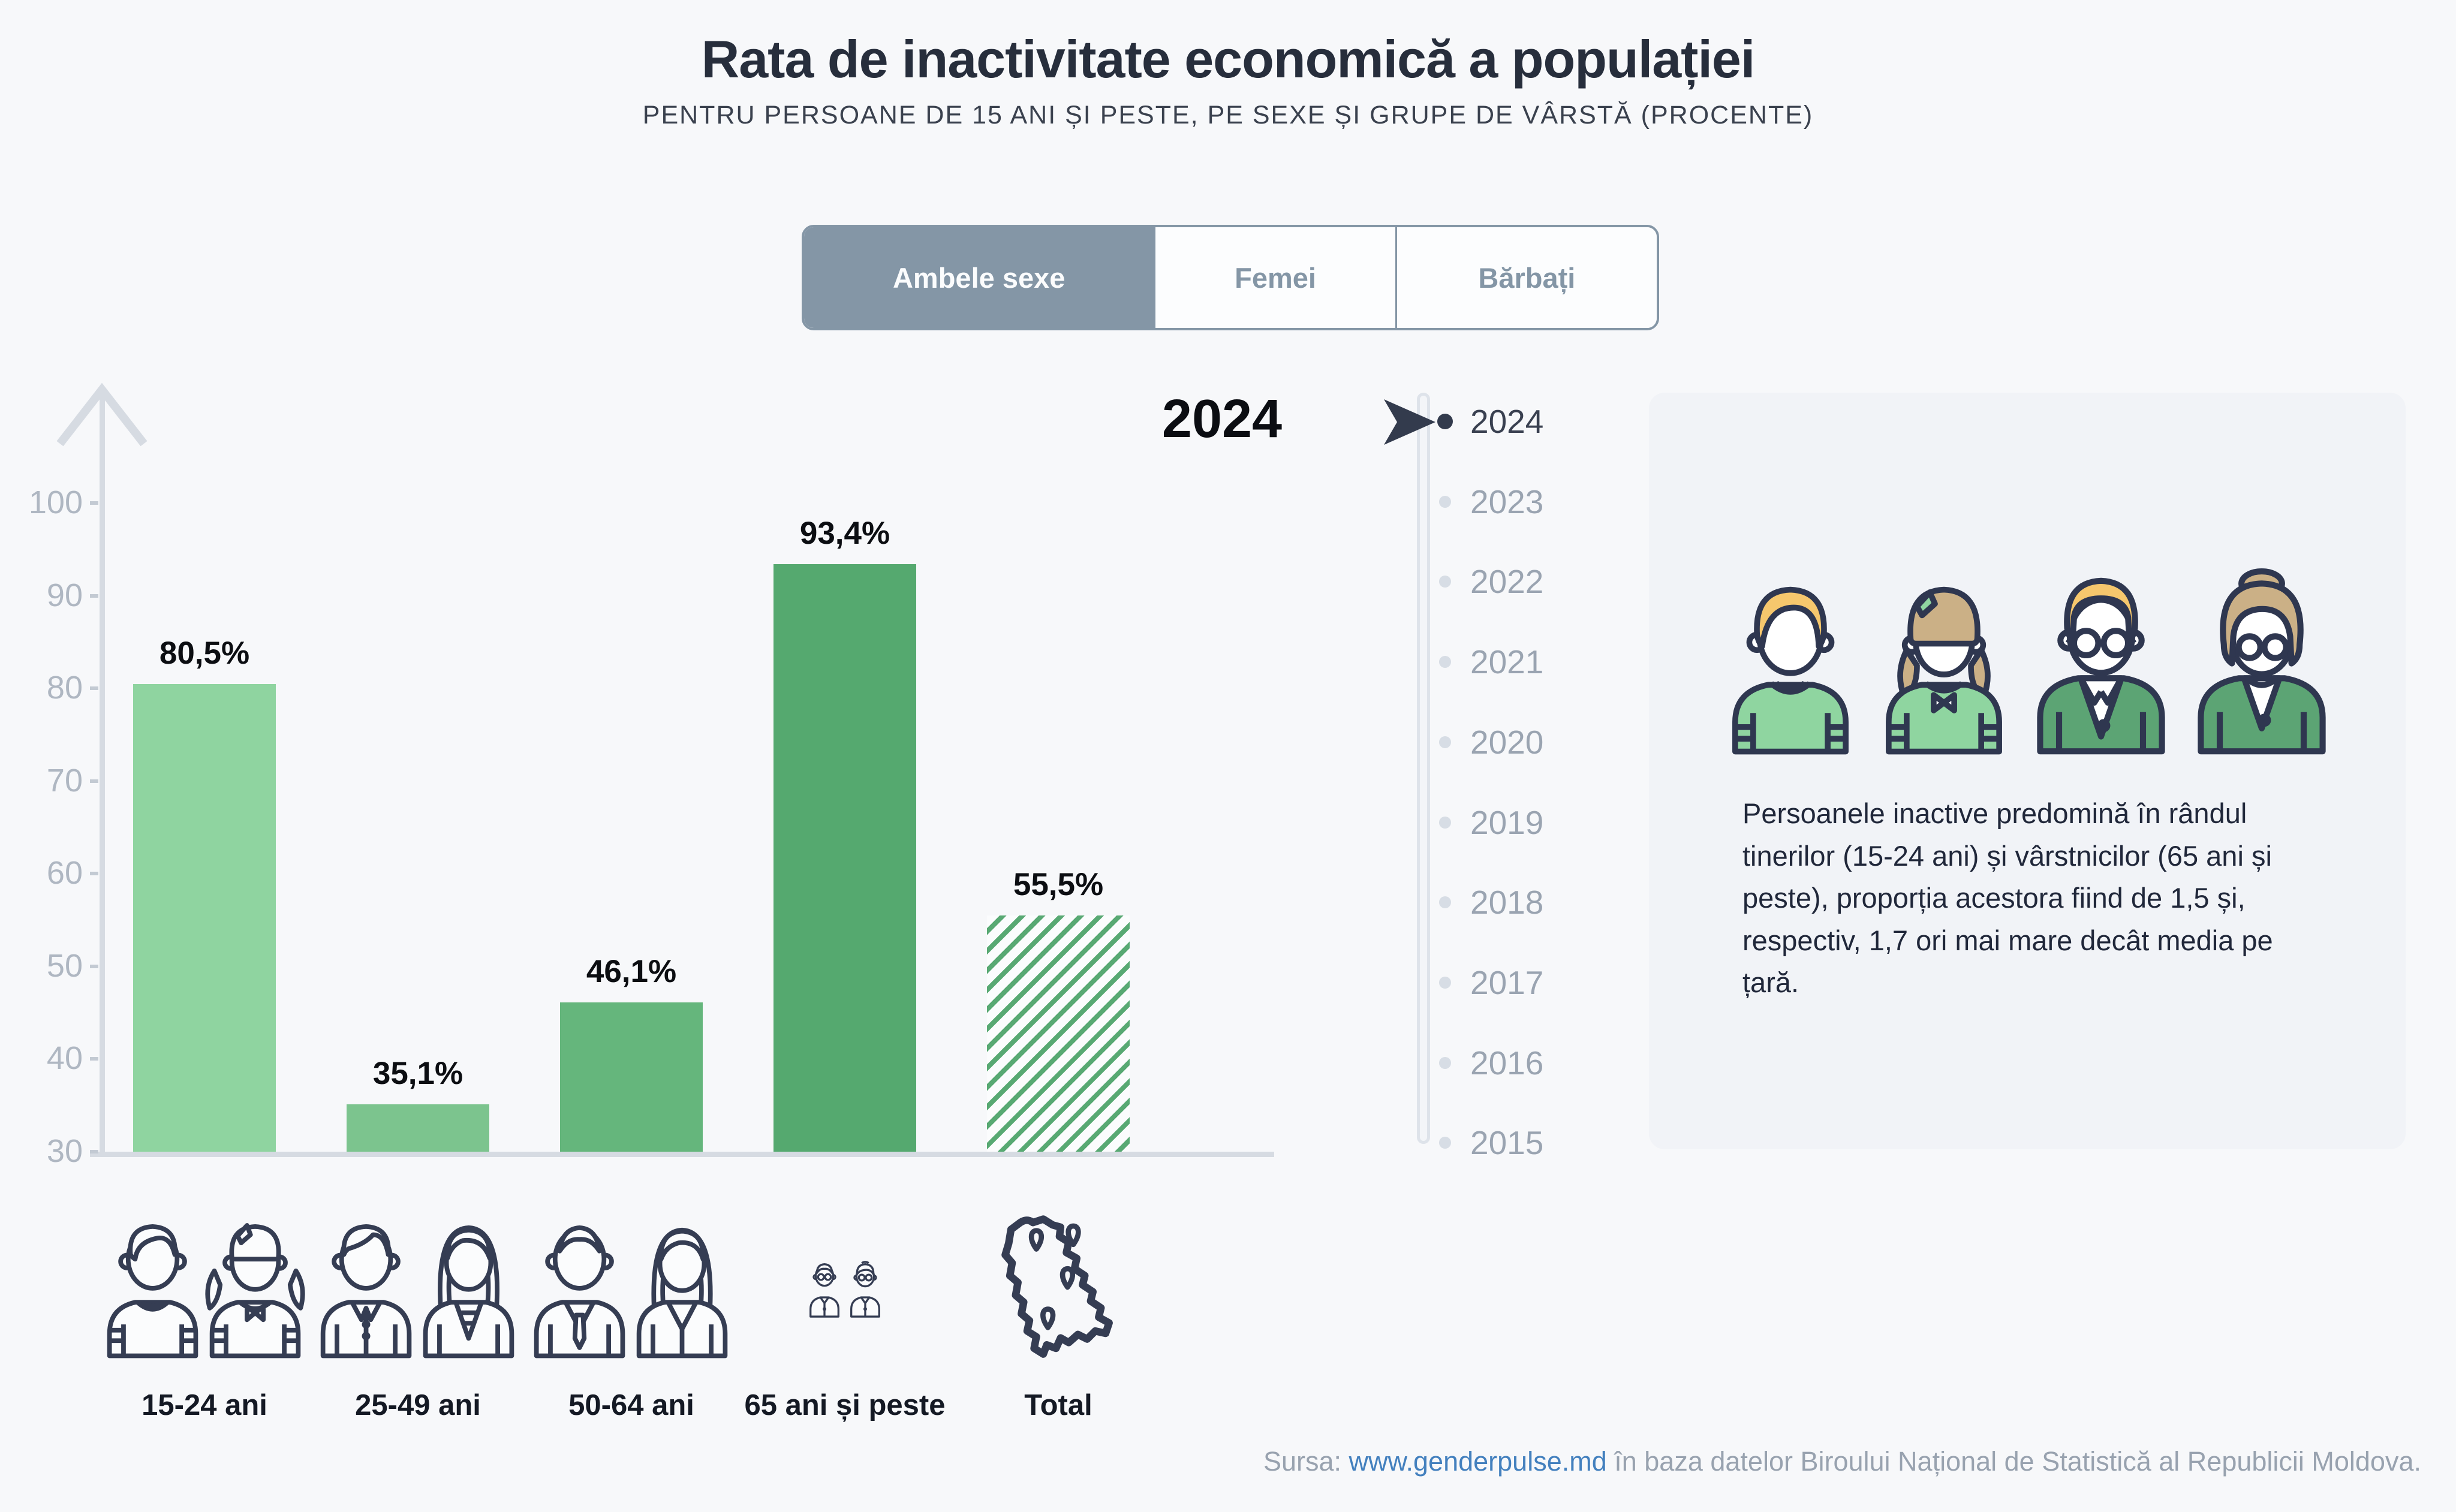 The image size is (2456, 1512). I want to click on pair-adult-icon, so click(418, 1285).